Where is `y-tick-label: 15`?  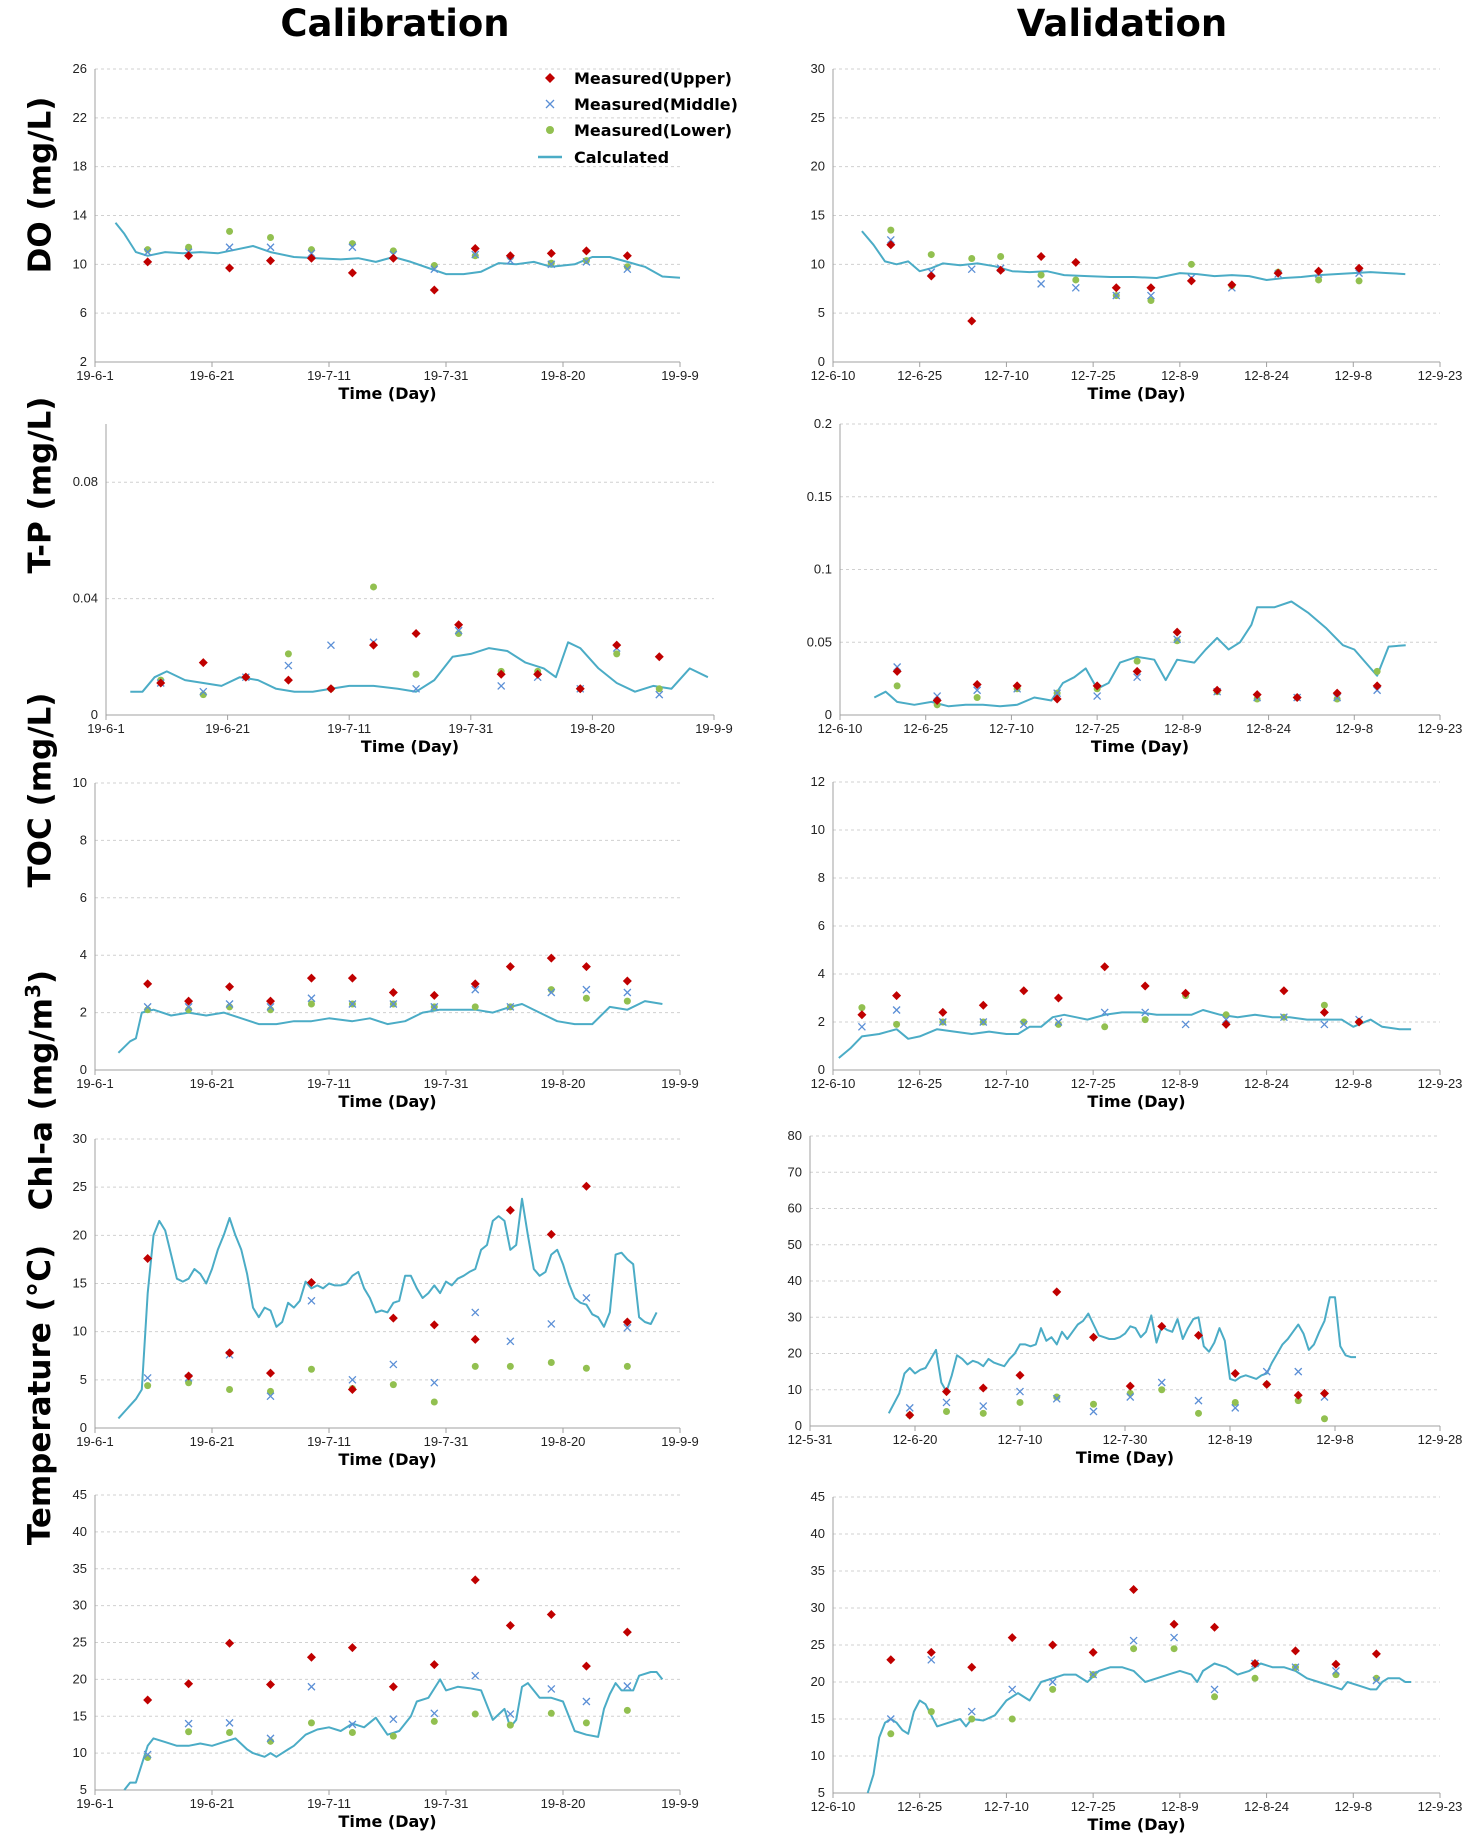 y-tick-label: 15 is located at coordinates (818, 1718).